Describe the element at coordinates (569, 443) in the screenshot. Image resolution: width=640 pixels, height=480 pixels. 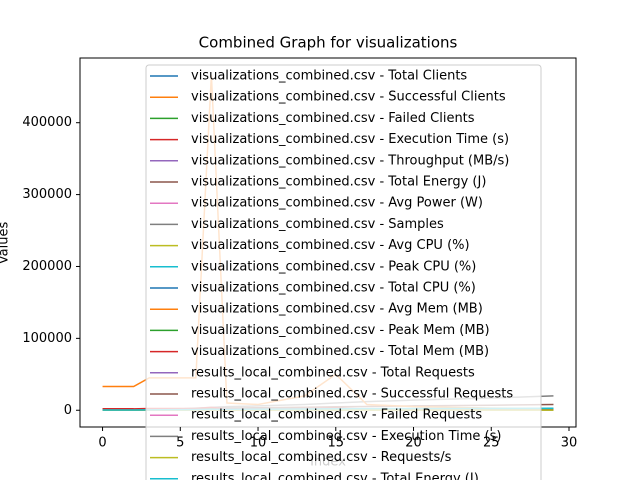
I see `x-tick-label: 30` at that location.